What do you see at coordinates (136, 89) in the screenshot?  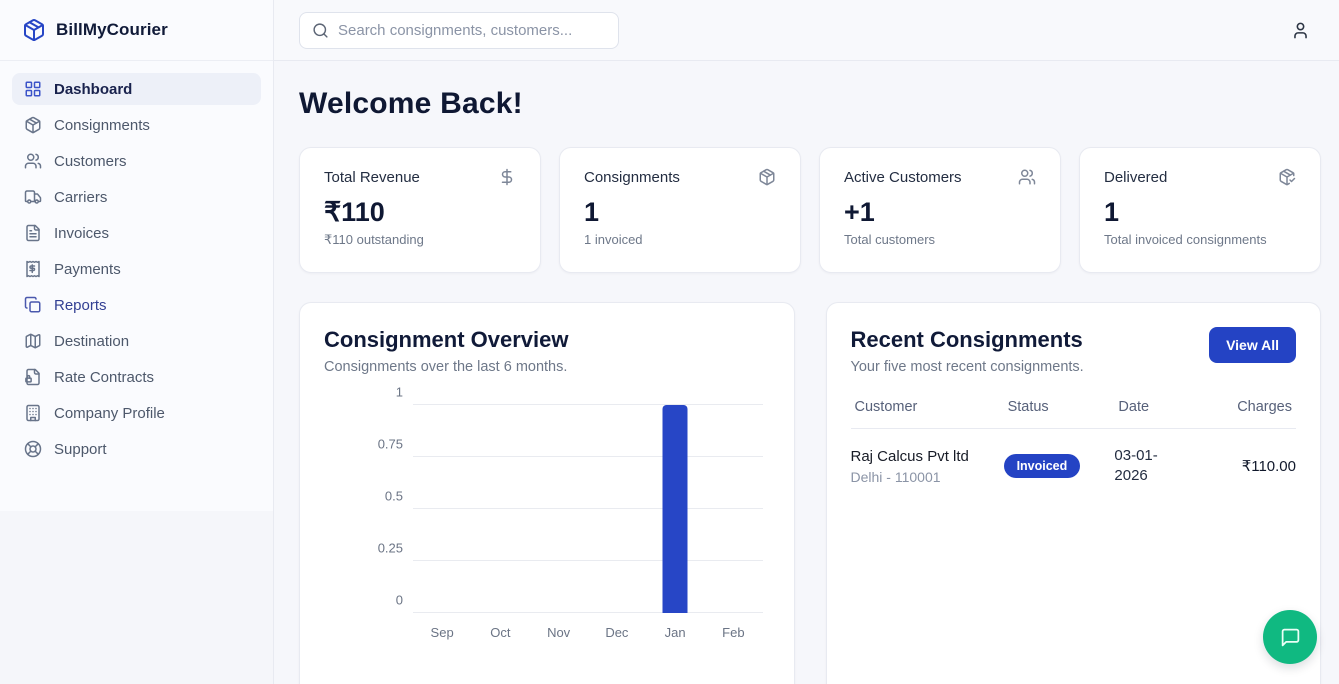 I see `sidebar-item-dashboard: Dashboard` at bounding box center [136, 89].